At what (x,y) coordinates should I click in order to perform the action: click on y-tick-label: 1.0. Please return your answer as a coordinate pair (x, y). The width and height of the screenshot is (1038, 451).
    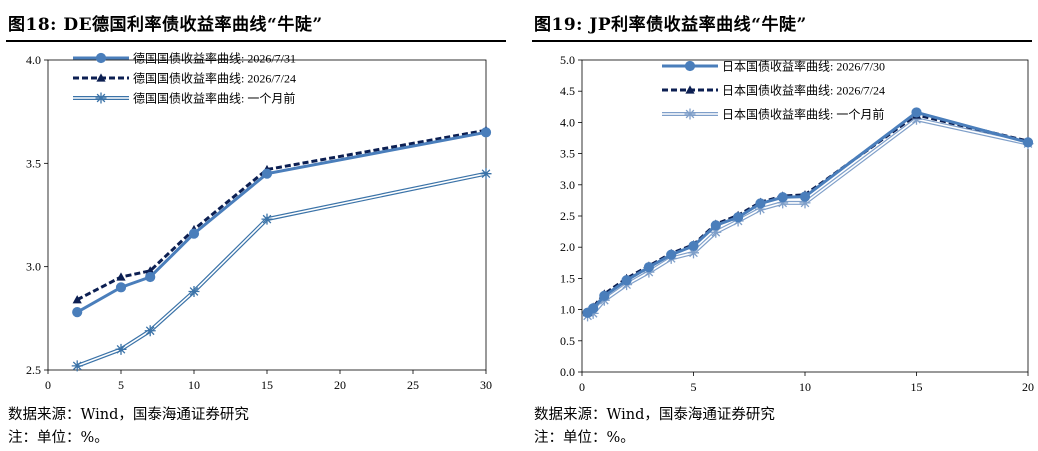
    Looking at the image, I should click on (567, 310).